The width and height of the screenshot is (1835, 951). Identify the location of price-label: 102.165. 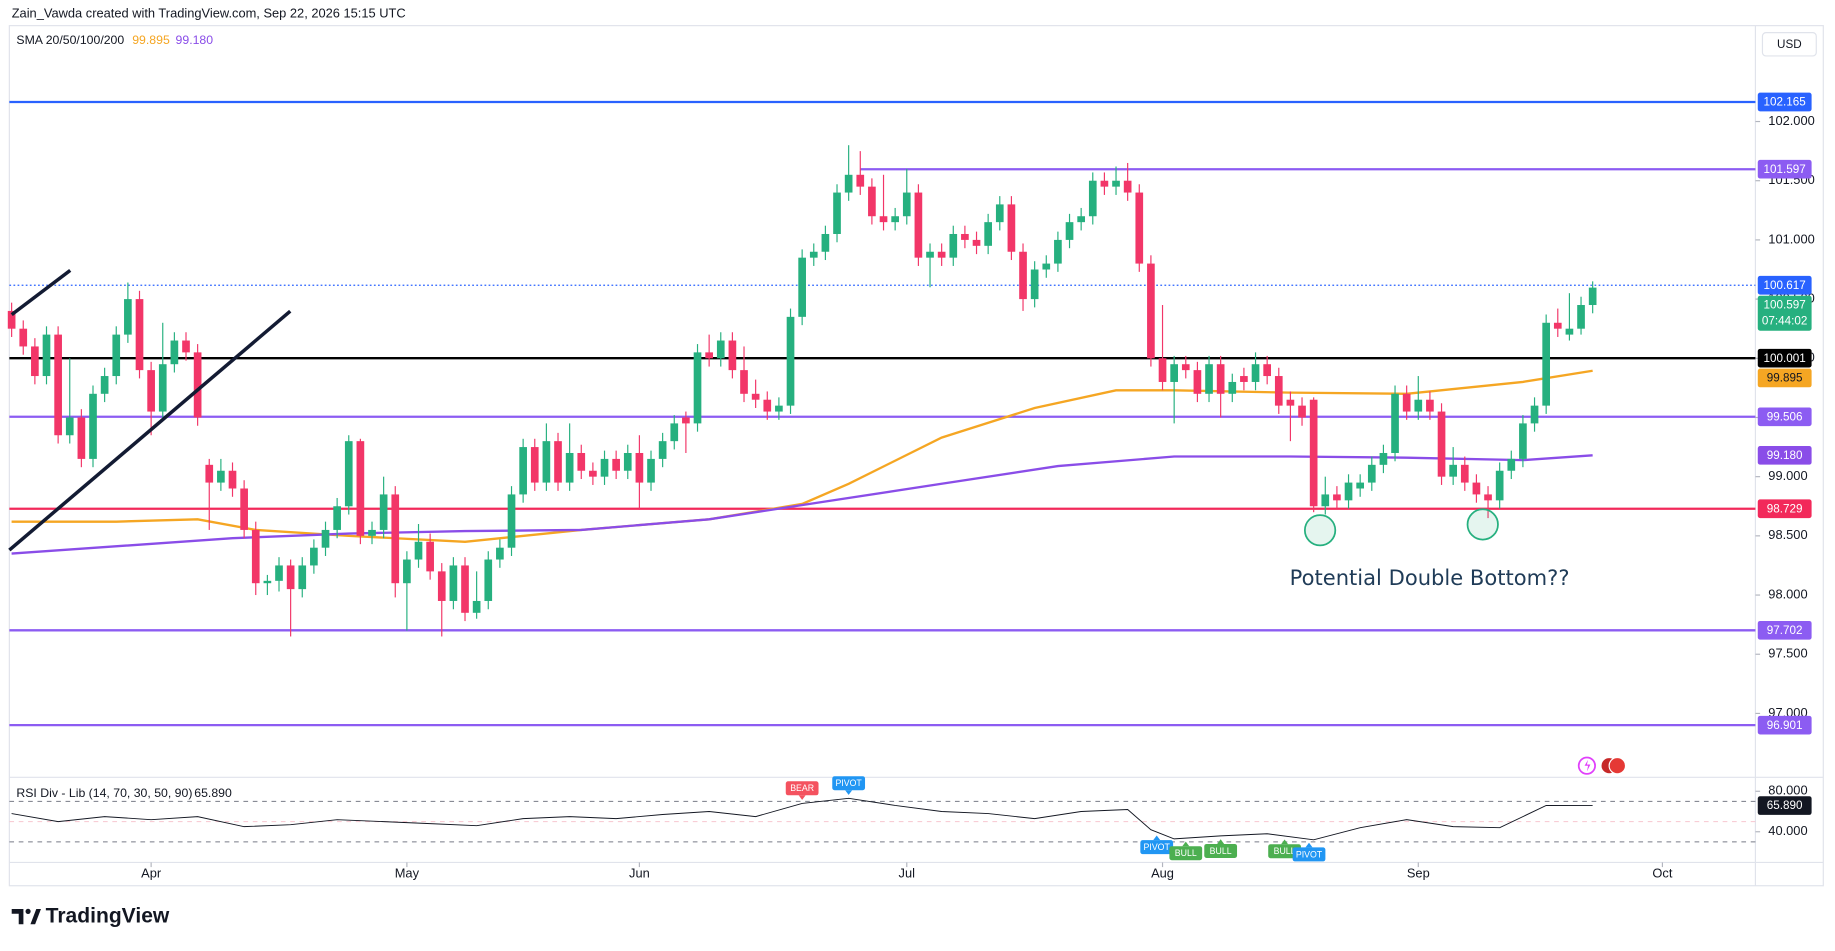
(1785, 102).